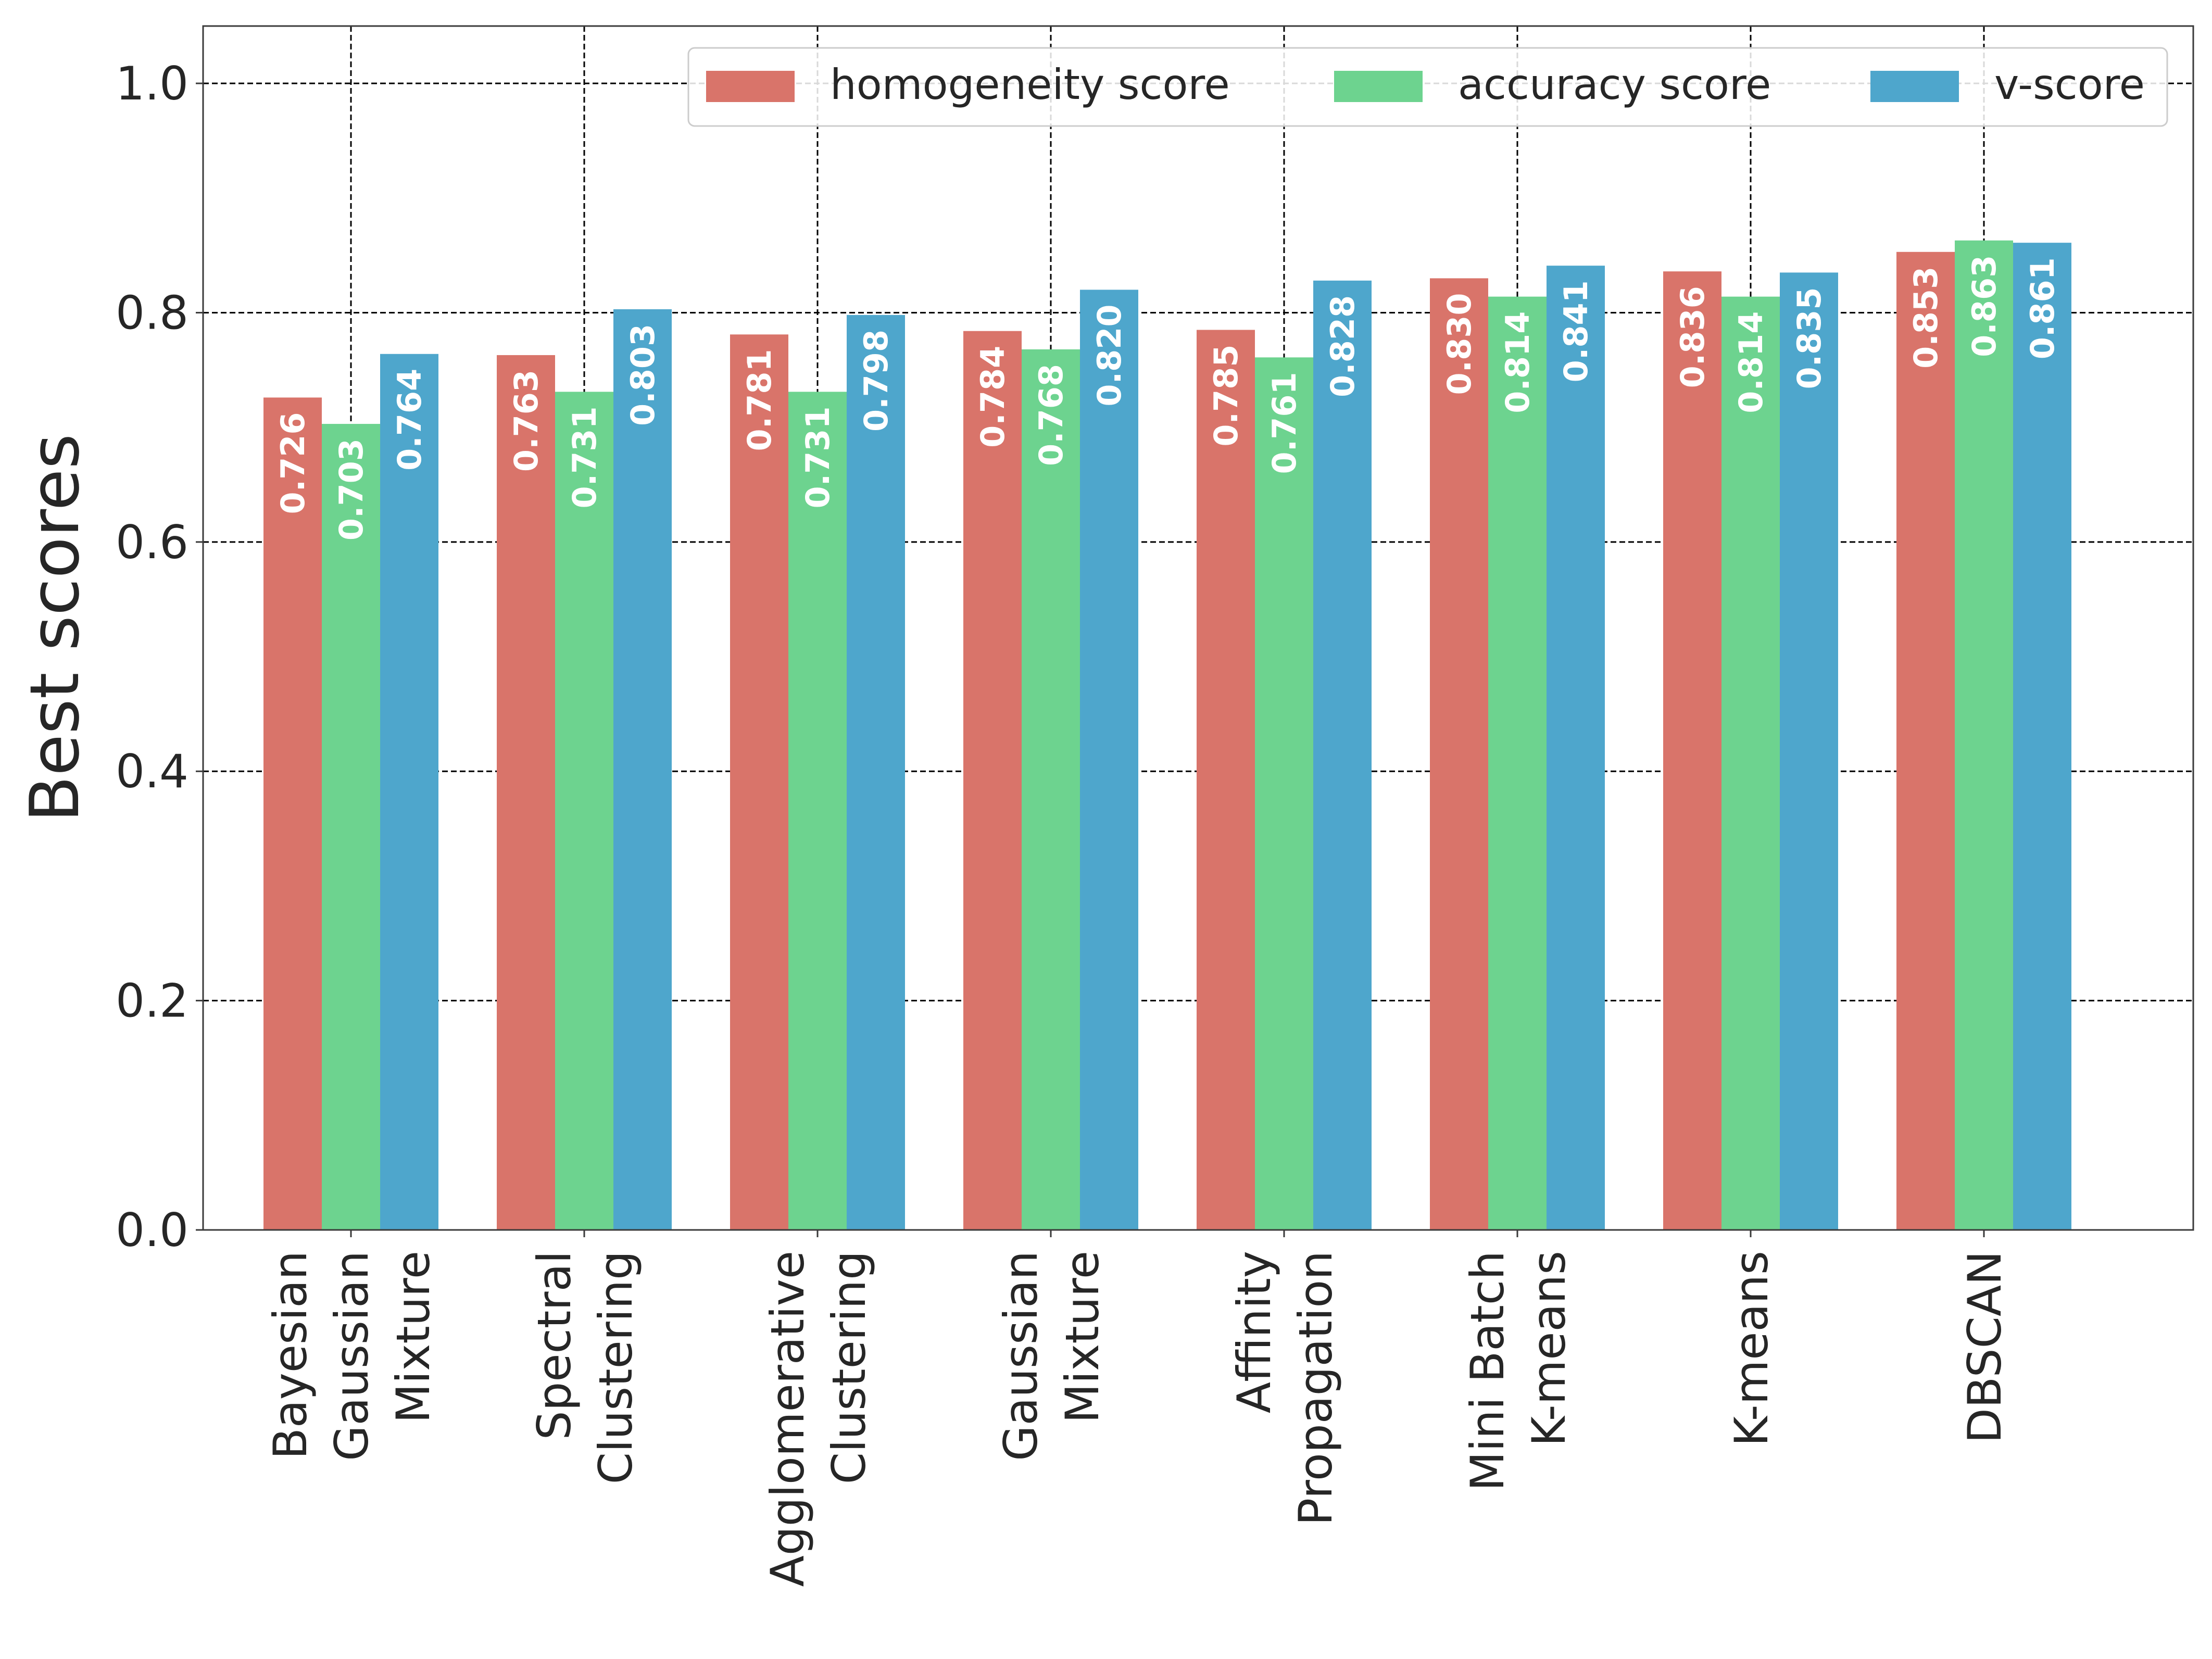  I want to click on x-tick-label: Bayesian, so click(290, 1355).